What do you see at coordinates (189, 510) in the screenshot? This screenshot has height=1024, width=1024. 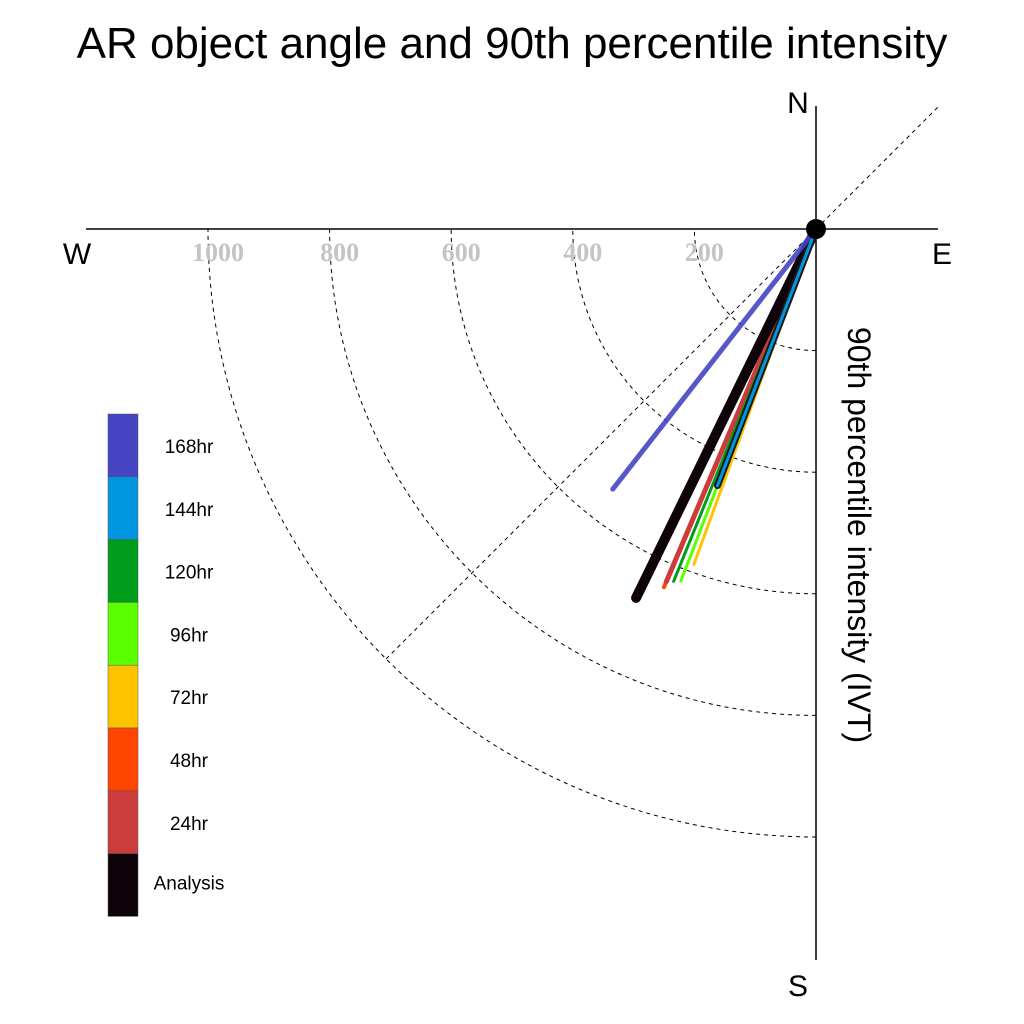 I see `legend-label-144hr: 144hr` at bounding box center [189, 510].